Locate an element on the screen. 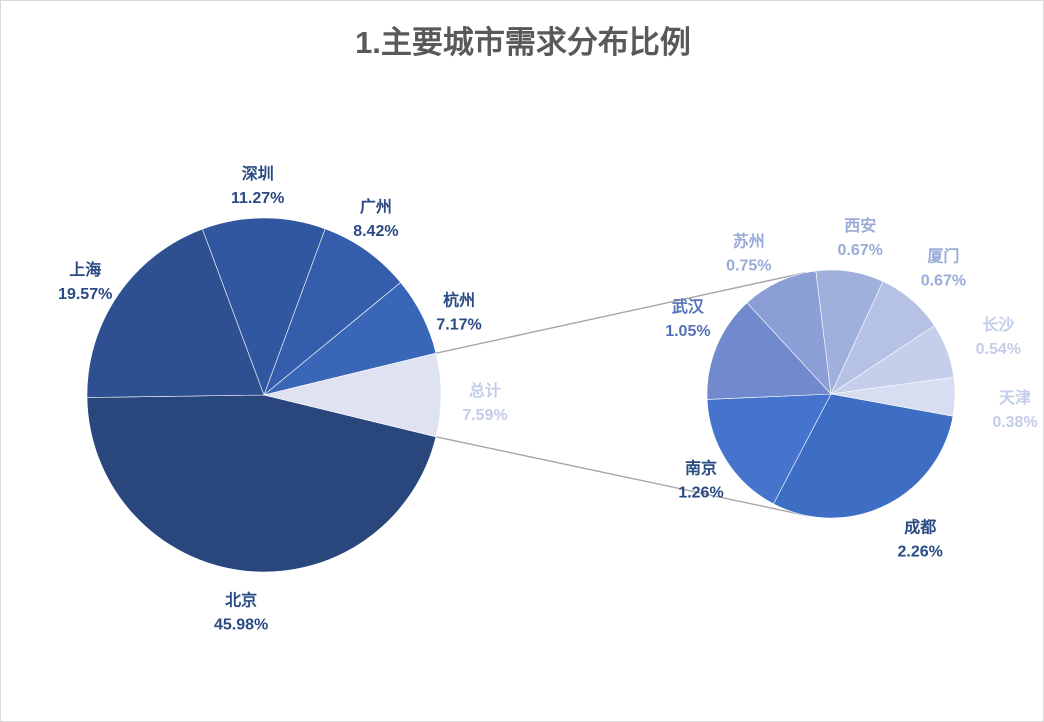 This screenshot has height=722, width=1044. connector-lines is located at coordinates (621, 394).